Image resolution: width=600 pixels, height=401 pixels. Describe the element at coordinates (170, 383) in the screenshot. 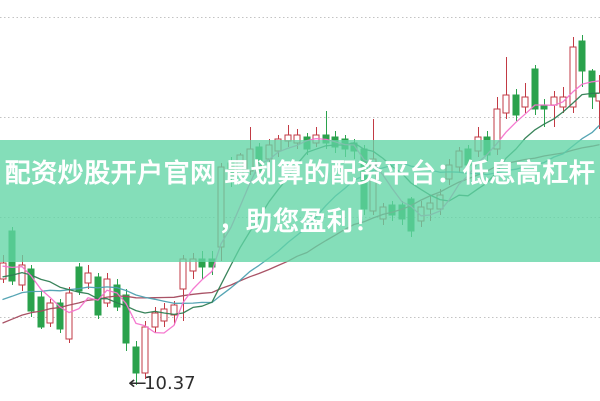

I see `low-price-value: 10.37` at that location.